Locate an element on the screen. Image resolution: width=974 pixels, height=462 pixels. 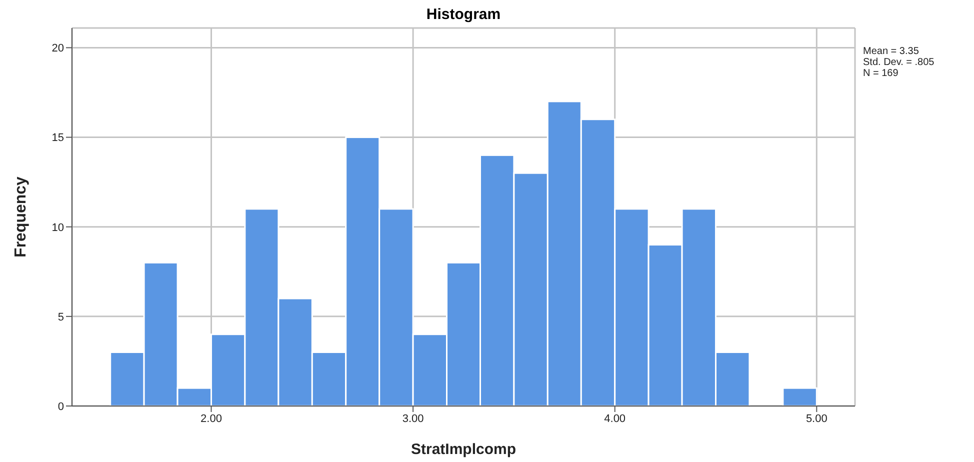
x-tick-label: 2.00 is located at coordinates (211, 418).